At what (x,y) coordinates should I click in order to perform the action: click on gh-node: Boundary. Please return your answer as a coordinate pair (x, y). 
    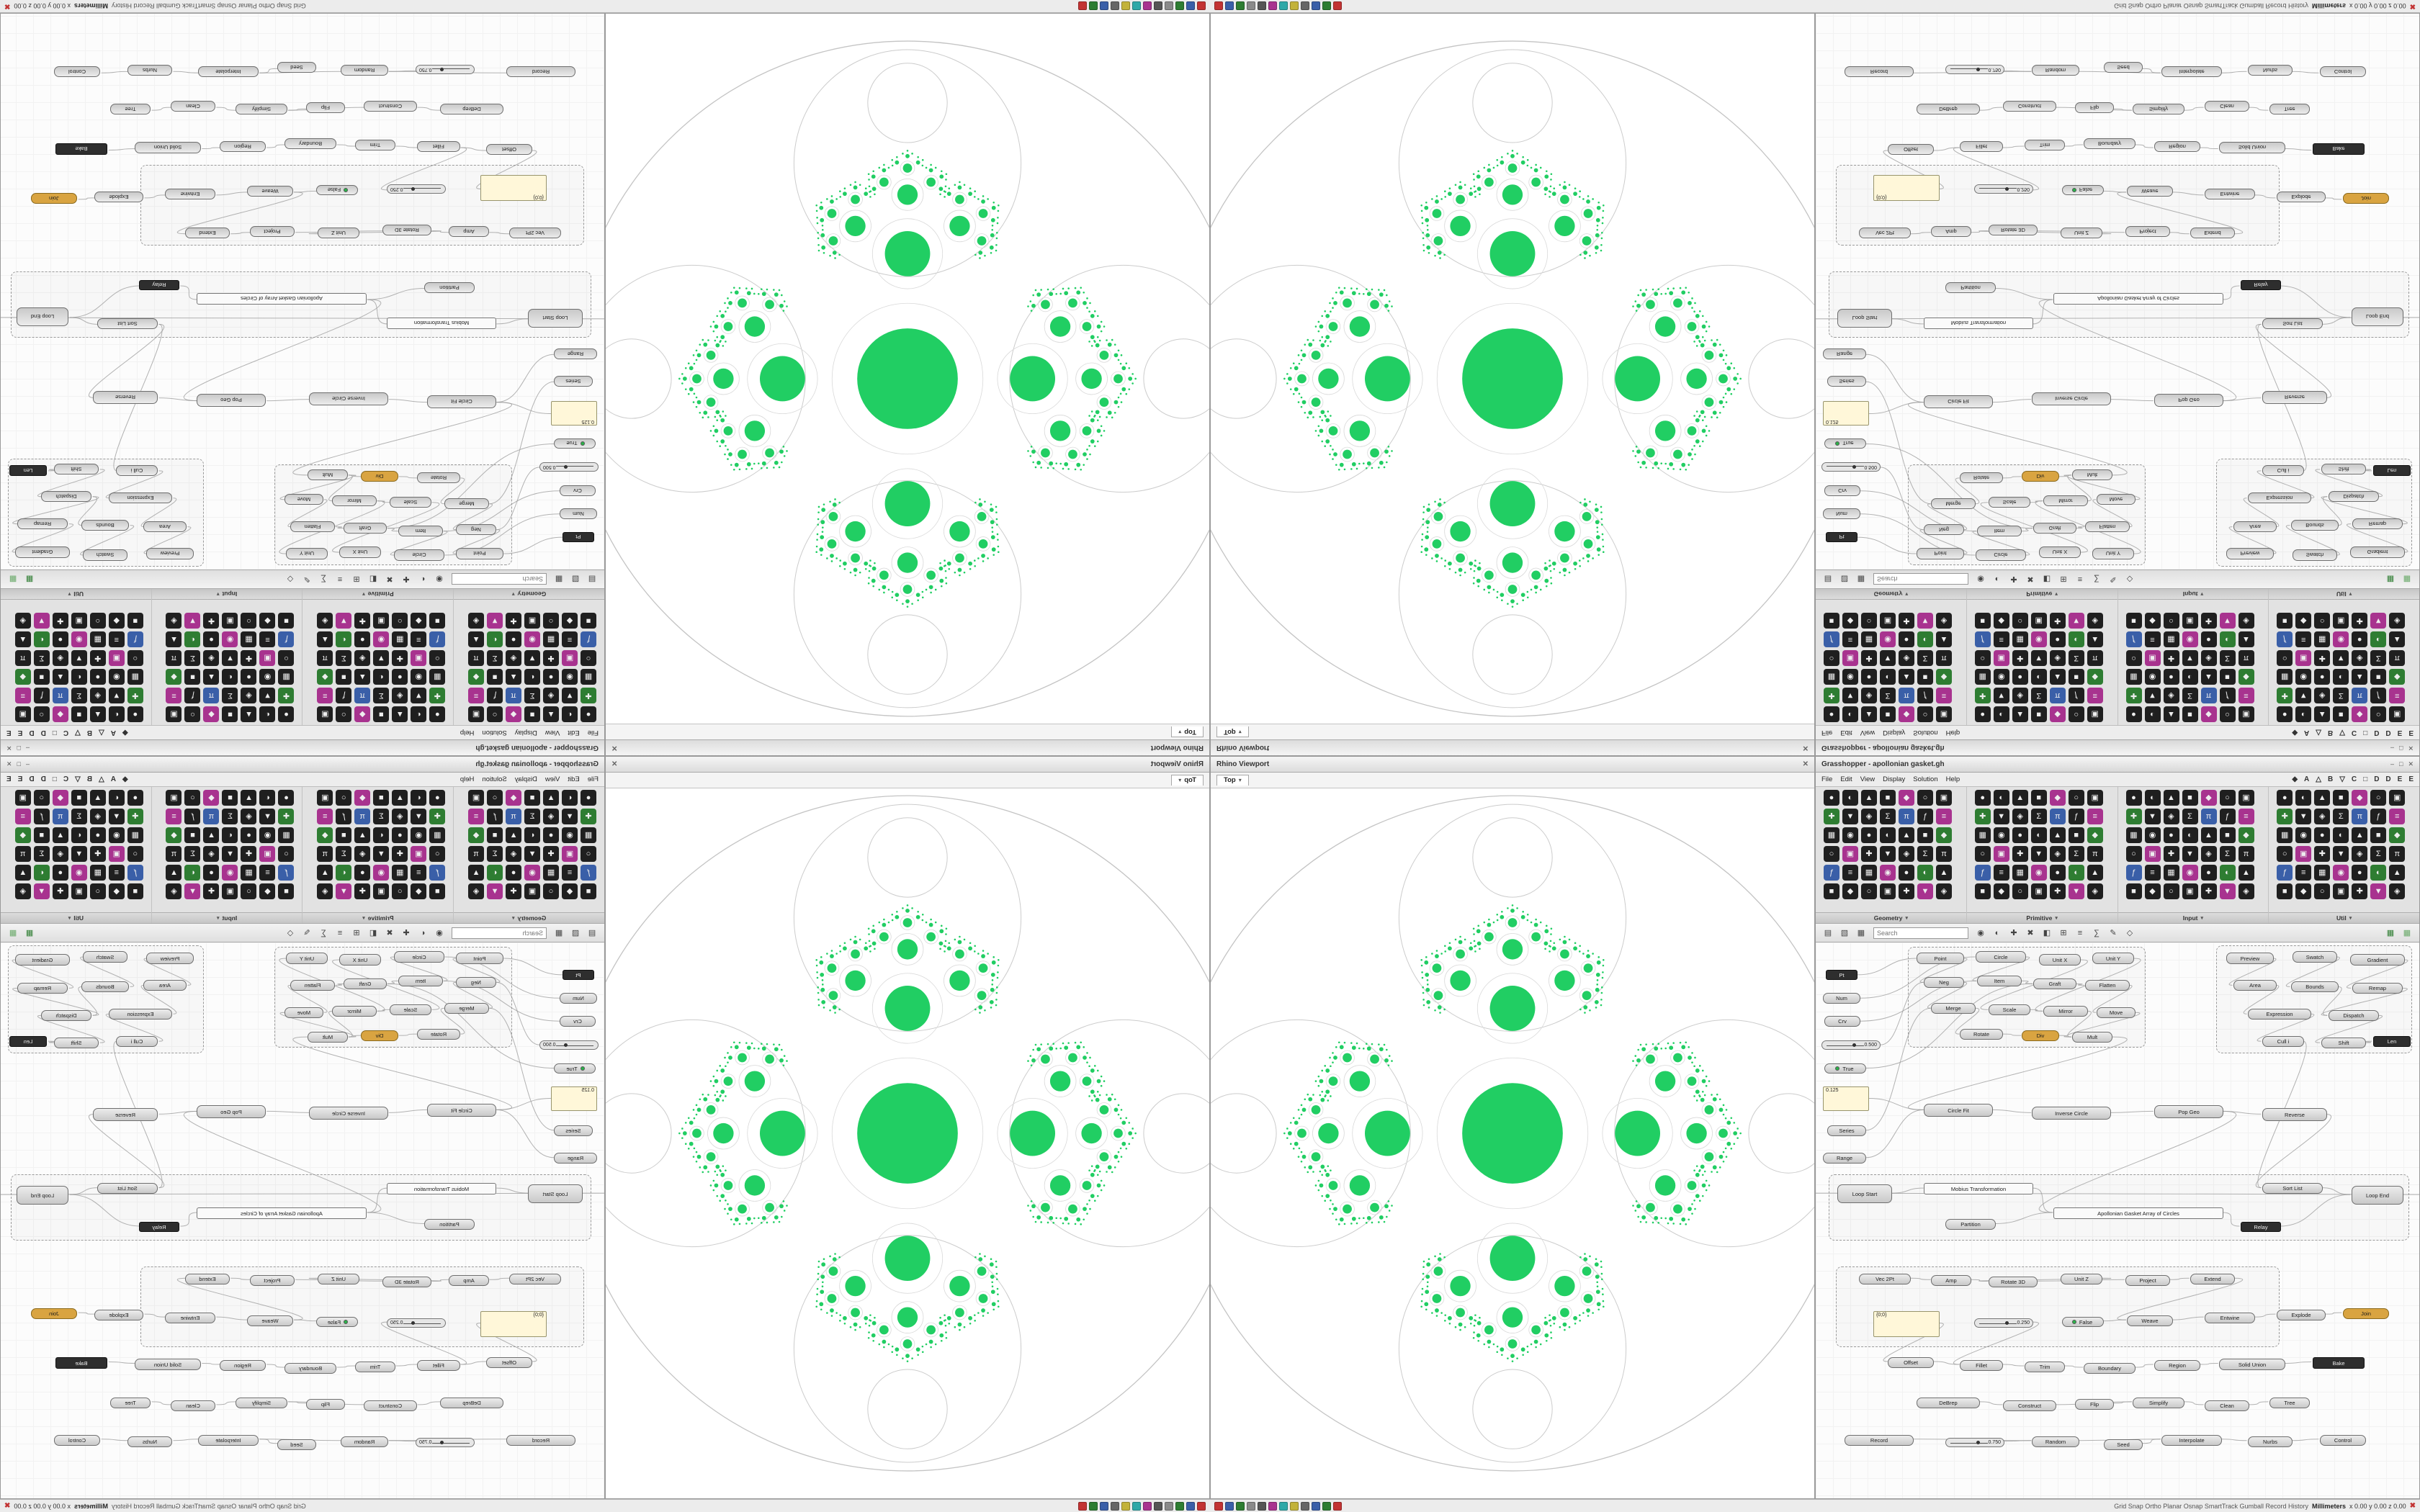
    Looking at the image, I should click on (310, 1368).